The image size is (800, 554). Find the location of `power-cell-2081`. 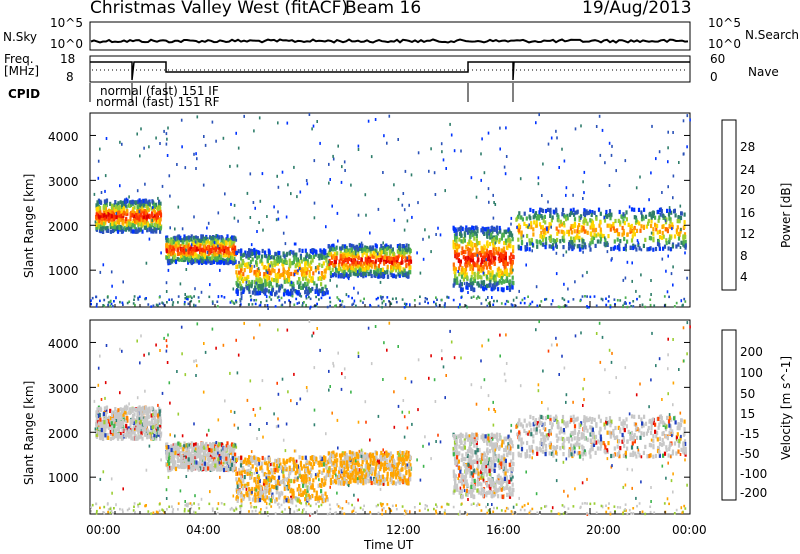

power-cell-2081 is located at coordinates (460, 261).